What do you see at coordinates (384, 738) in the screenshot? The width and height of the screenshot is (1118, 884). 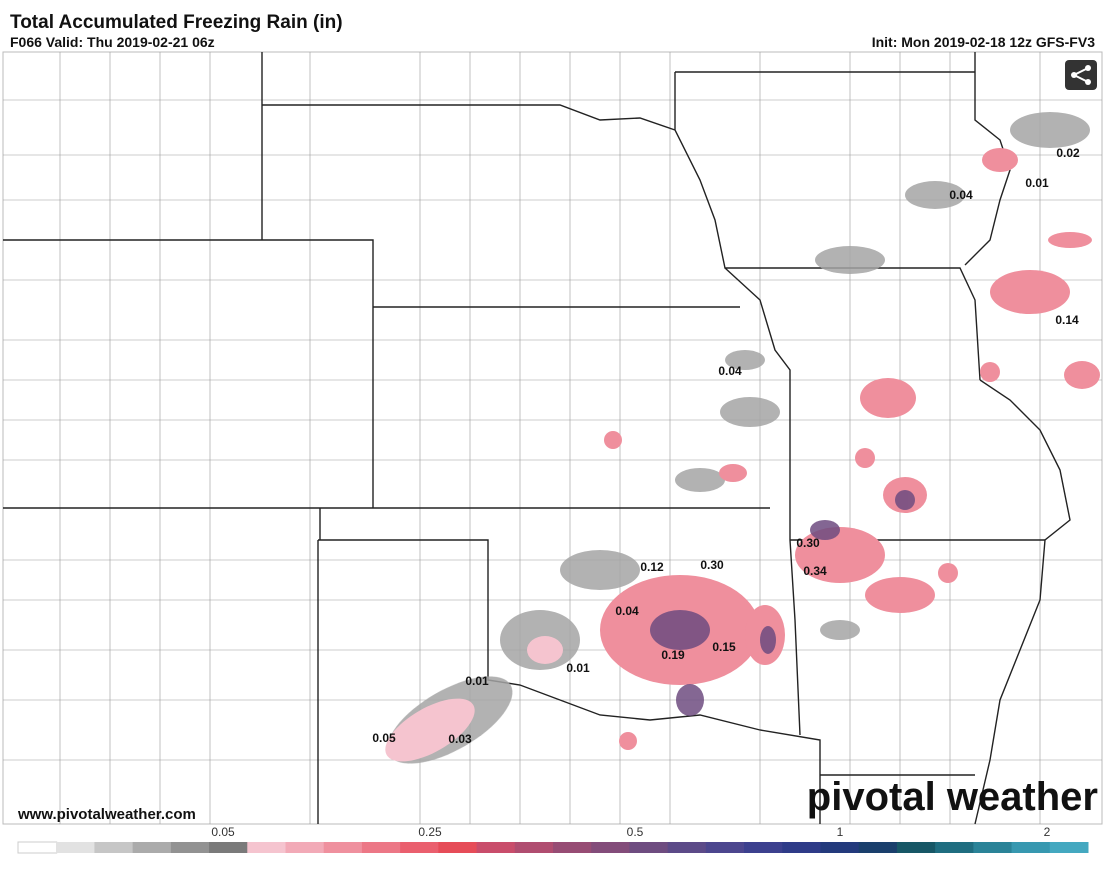 I see `point-label: 0.05` at bounding box center [384, 738].